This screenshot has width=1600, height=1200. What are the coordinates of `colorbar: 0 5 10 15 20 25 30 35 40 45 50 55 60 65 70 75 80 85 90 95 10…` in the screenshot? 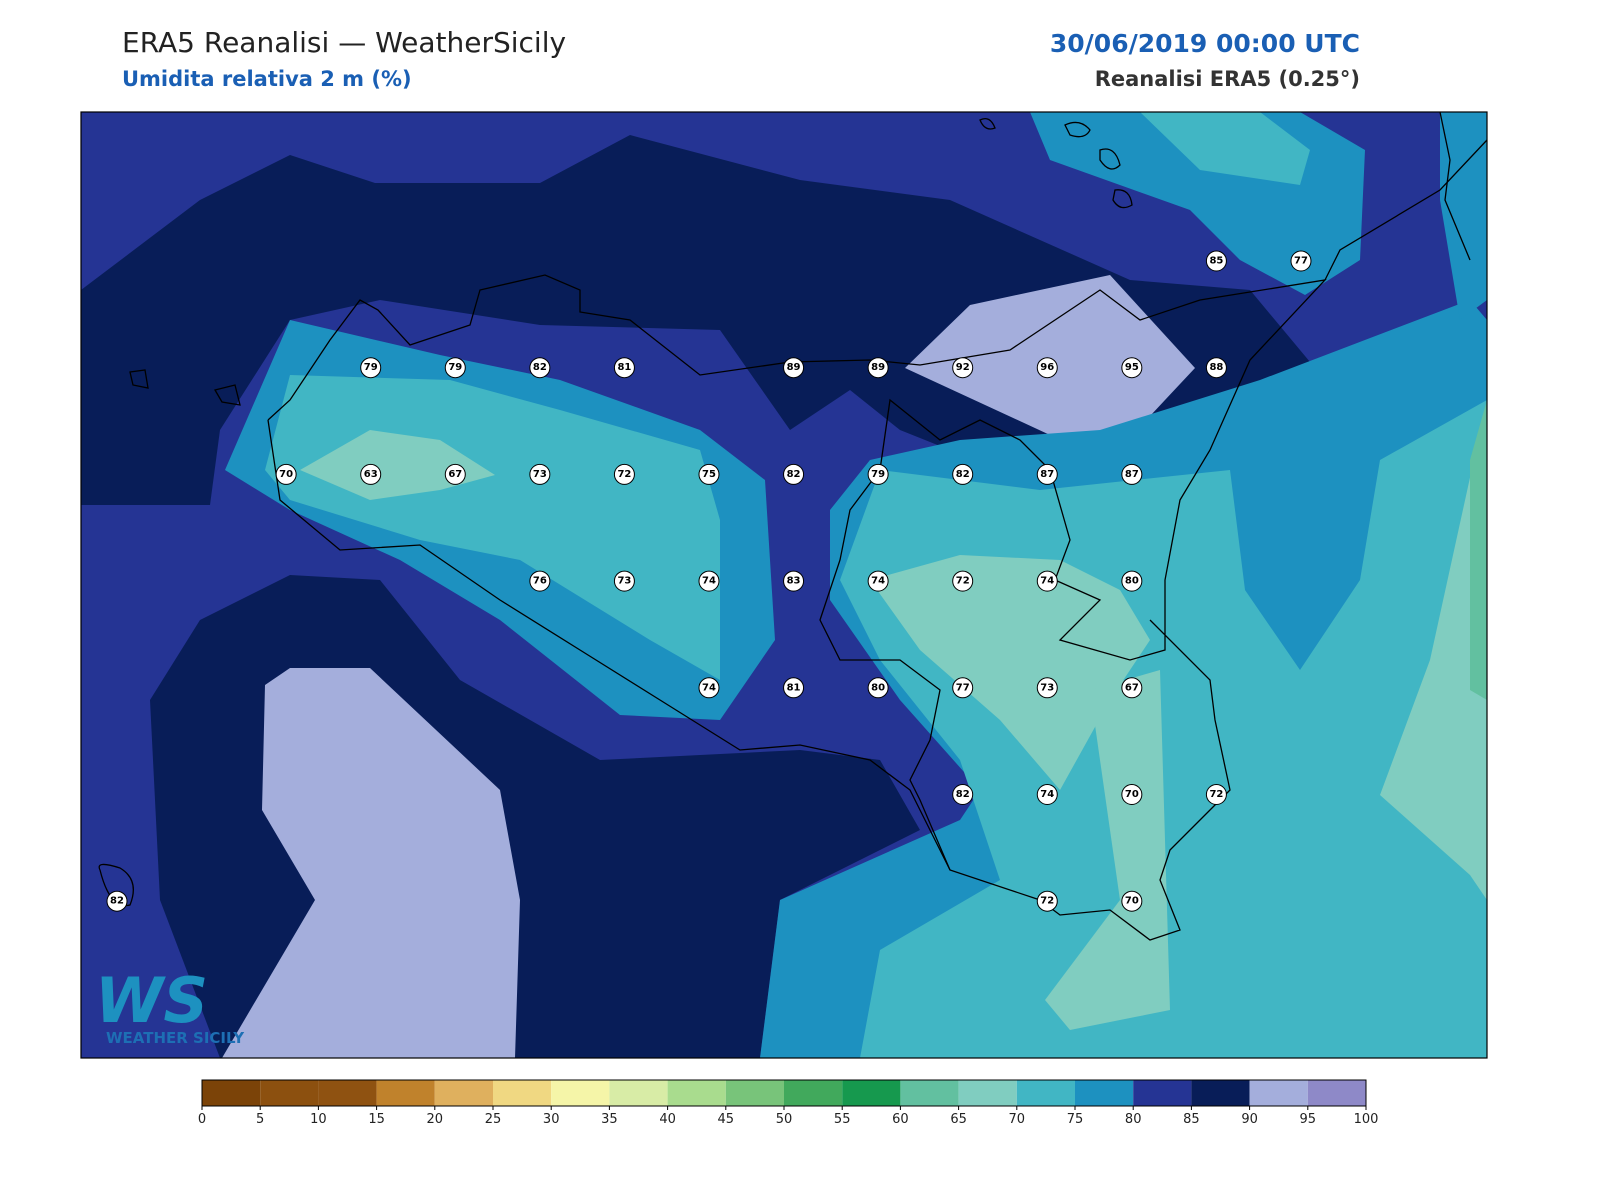 It's located at (788, 1103).